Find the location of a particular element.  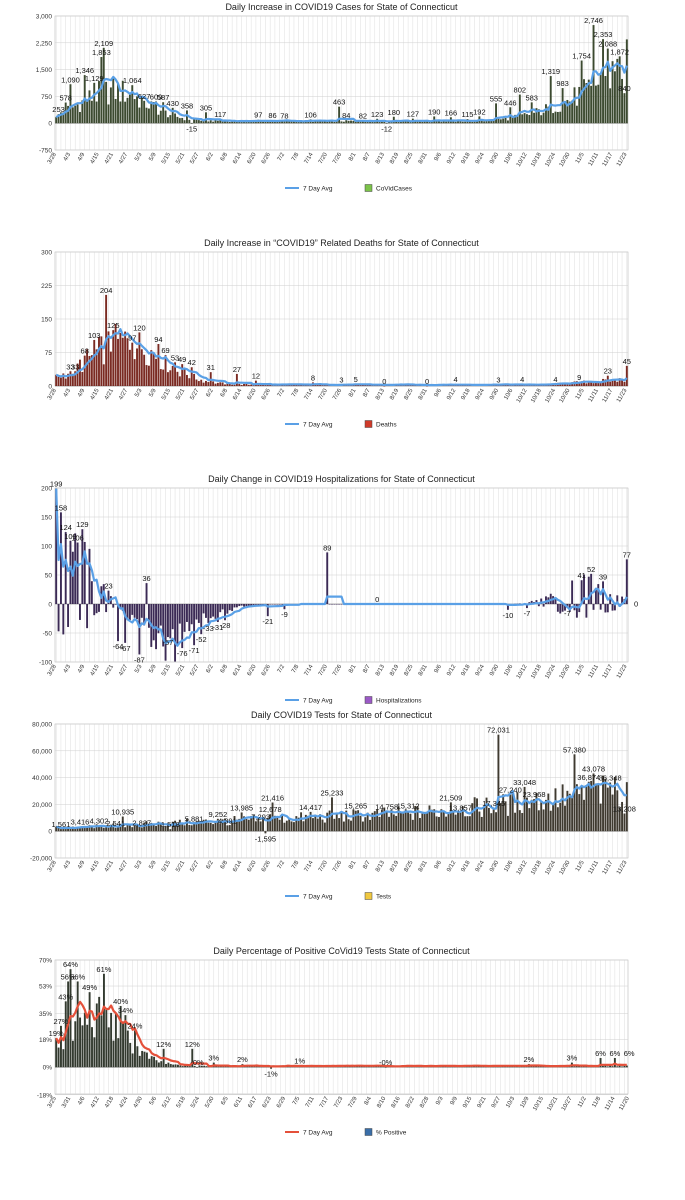

x-tick-label: 10/27 is located at coordinates (567, 1103).